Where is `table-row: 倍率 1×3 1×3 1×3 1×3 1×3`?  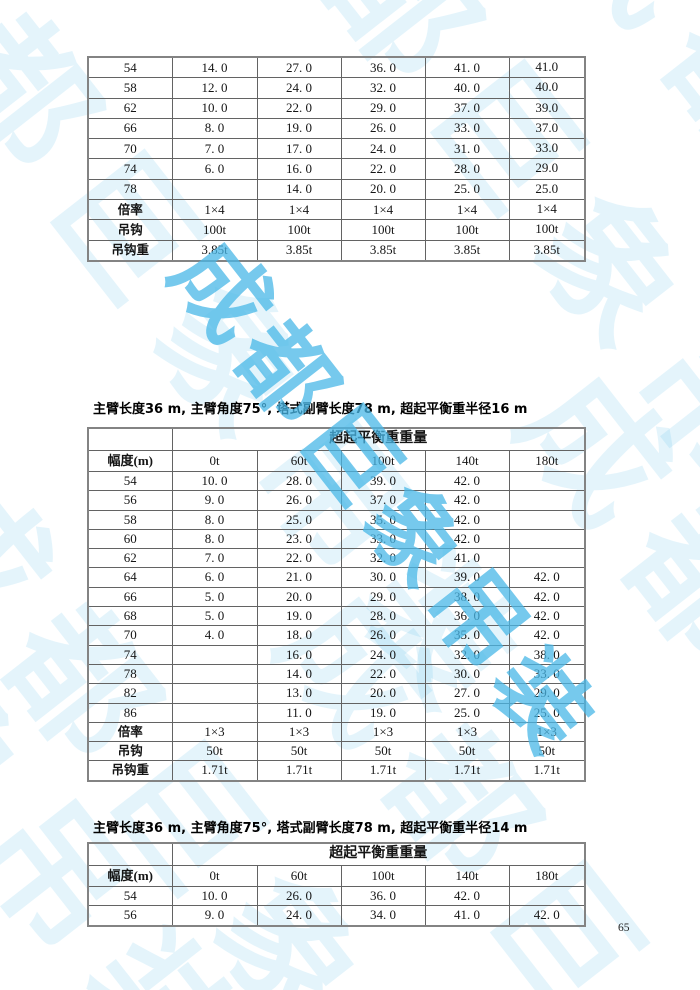 table-row: 倍率 1×3 1×3 1×3 1×3 1×3 is located at coordinates (336, 732).